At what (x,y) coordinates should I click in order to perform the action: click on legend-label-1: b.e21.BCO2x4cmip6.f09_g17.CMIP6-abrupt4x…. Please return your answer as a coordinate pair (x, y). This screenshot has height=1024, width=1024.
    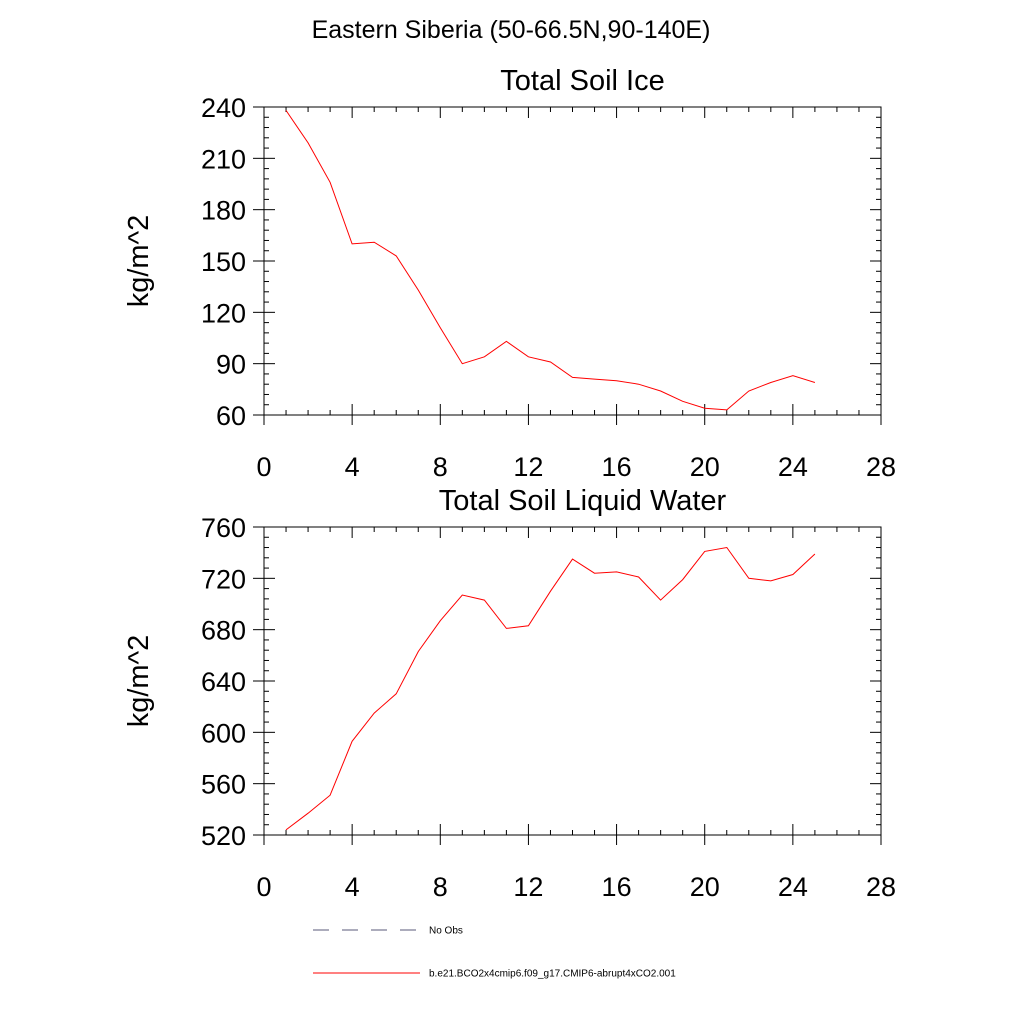
    Looking at the image, I should click on (552, 974).